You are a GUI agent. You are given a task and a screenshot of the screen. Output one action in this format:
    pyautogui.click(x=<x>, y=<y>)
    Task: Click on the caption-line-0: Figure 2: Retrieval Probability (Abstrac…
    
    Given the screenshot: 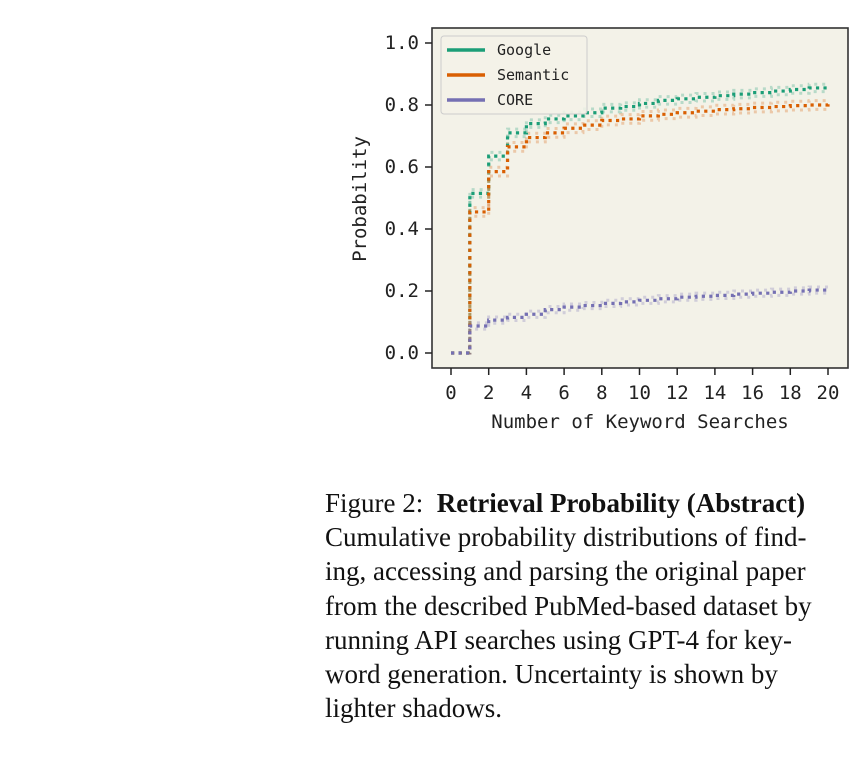 What is the action you would take?
    pyautogui.click(x=594, y=503)
    